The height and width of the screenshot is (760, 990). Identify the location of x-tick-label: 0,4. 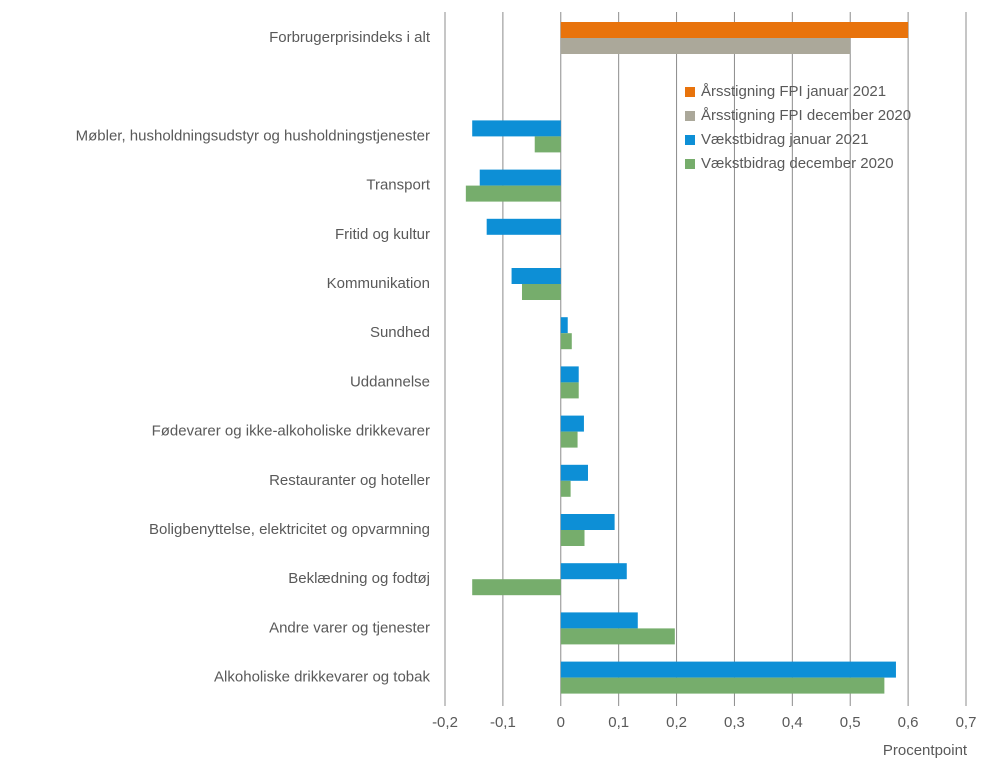
(792, 722).